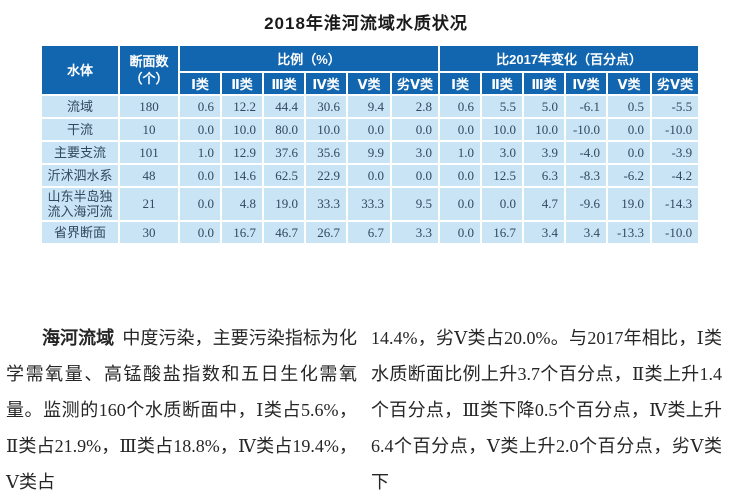 The width and height of the screenshot is (732, 500). Describe the element at coordinates (242, 175) in the screenshot. I see `value-cell: 14.6` at that location.